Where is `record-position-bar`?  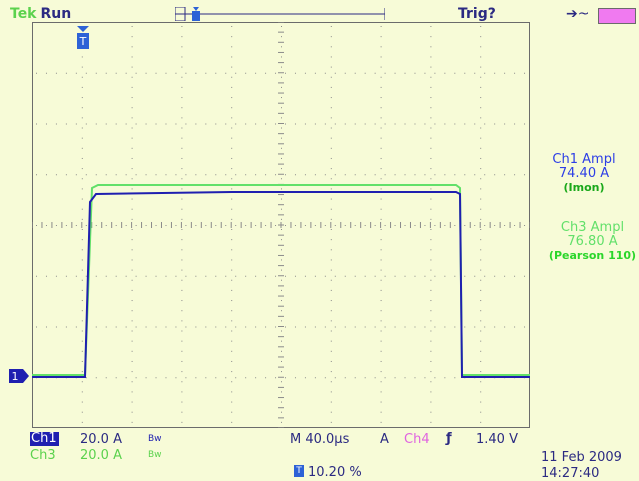 record-position-bar is located at coordinates (280, 14).